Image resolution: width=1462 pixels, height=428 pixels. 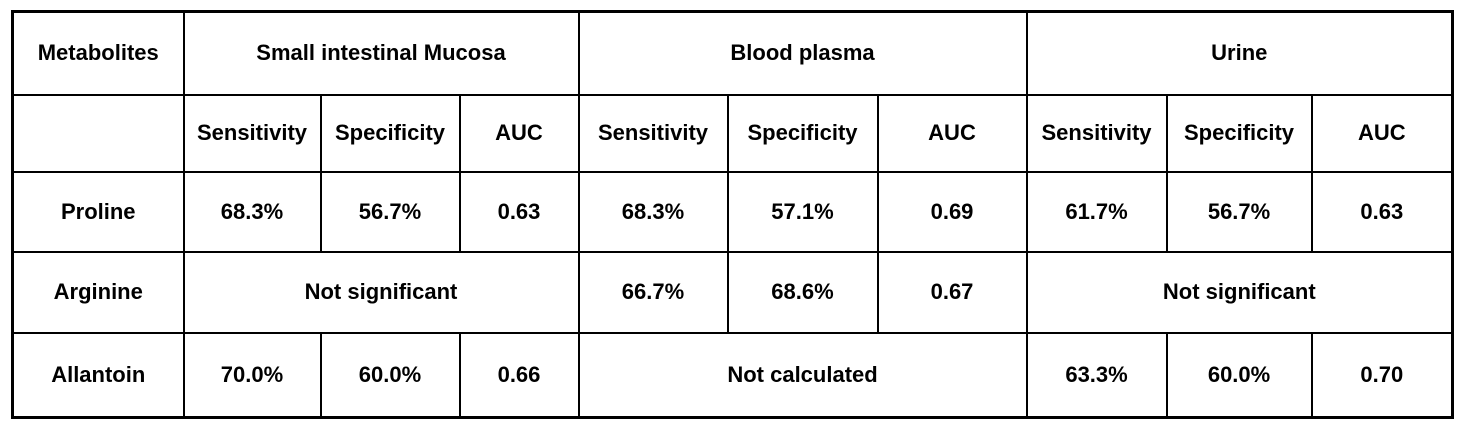 I want to click on cell-proline-urine-auc: 0.63, so click(x=1382, y=211).